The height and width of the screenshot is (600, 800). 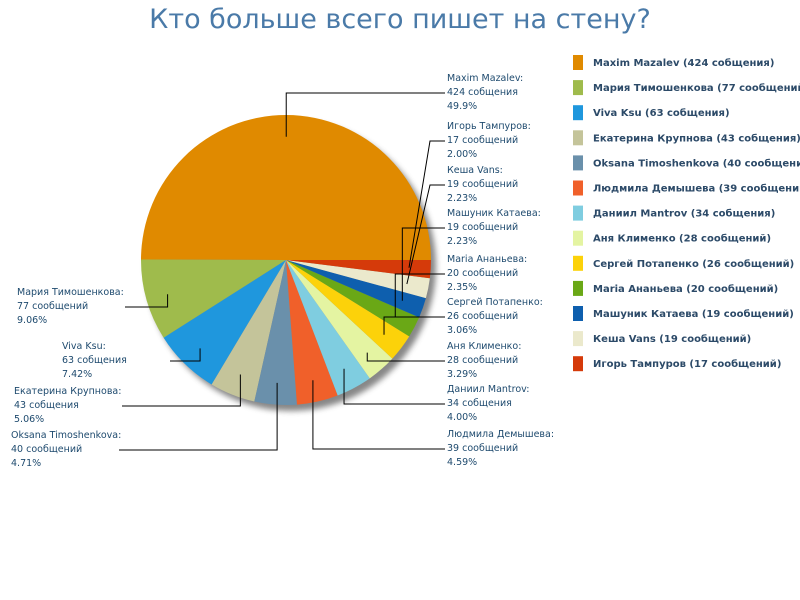 What do you see at coordinates (684, 214) in the screenshot?
I see `legend-entry: Даниил Mantrov (34 собщения)` at bounding box center [684, 214].